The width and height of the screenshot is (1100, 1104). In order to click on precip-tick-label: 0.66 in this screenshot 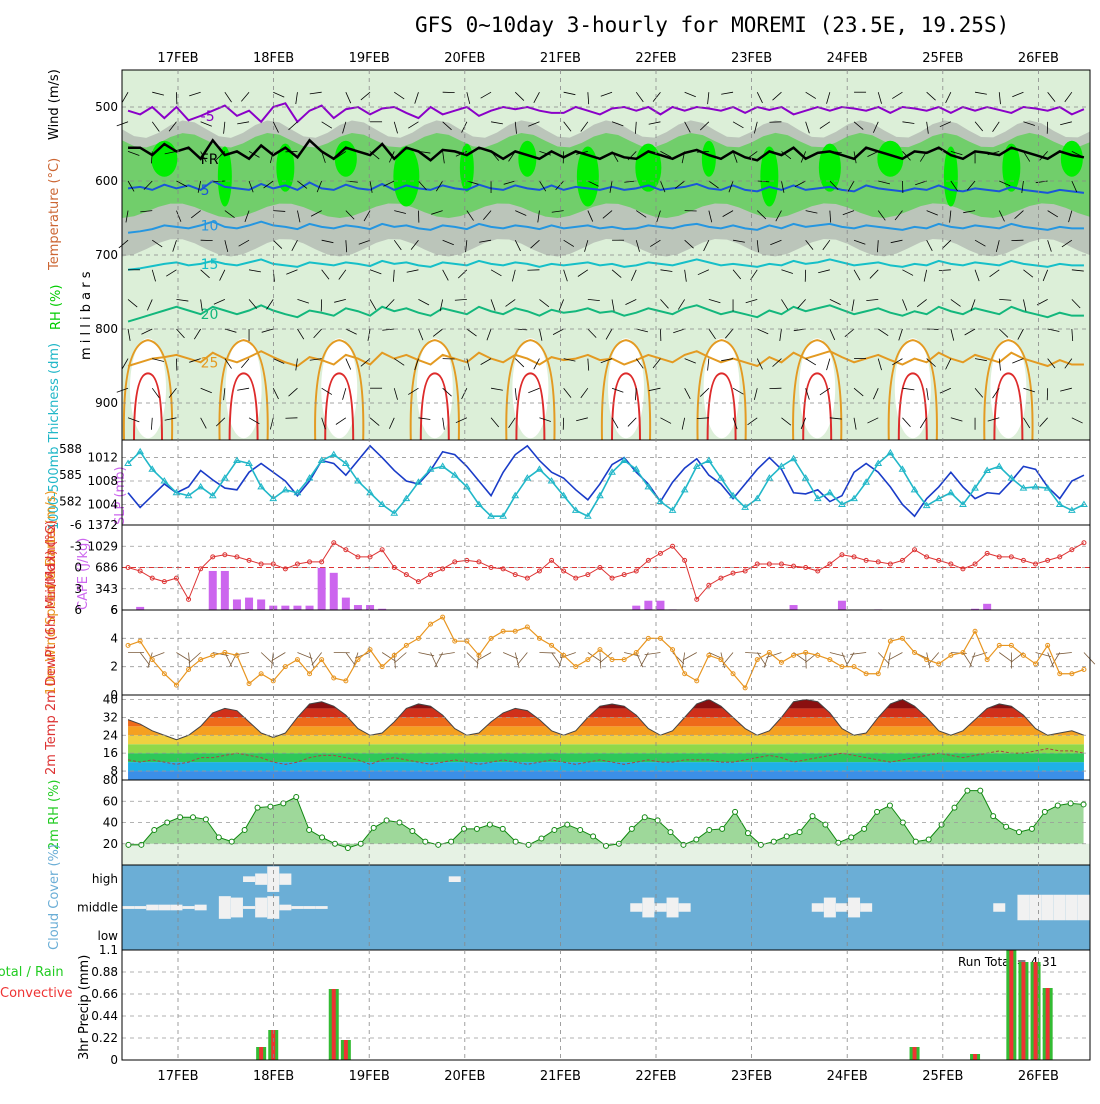, I will do `click(104, 994)`.